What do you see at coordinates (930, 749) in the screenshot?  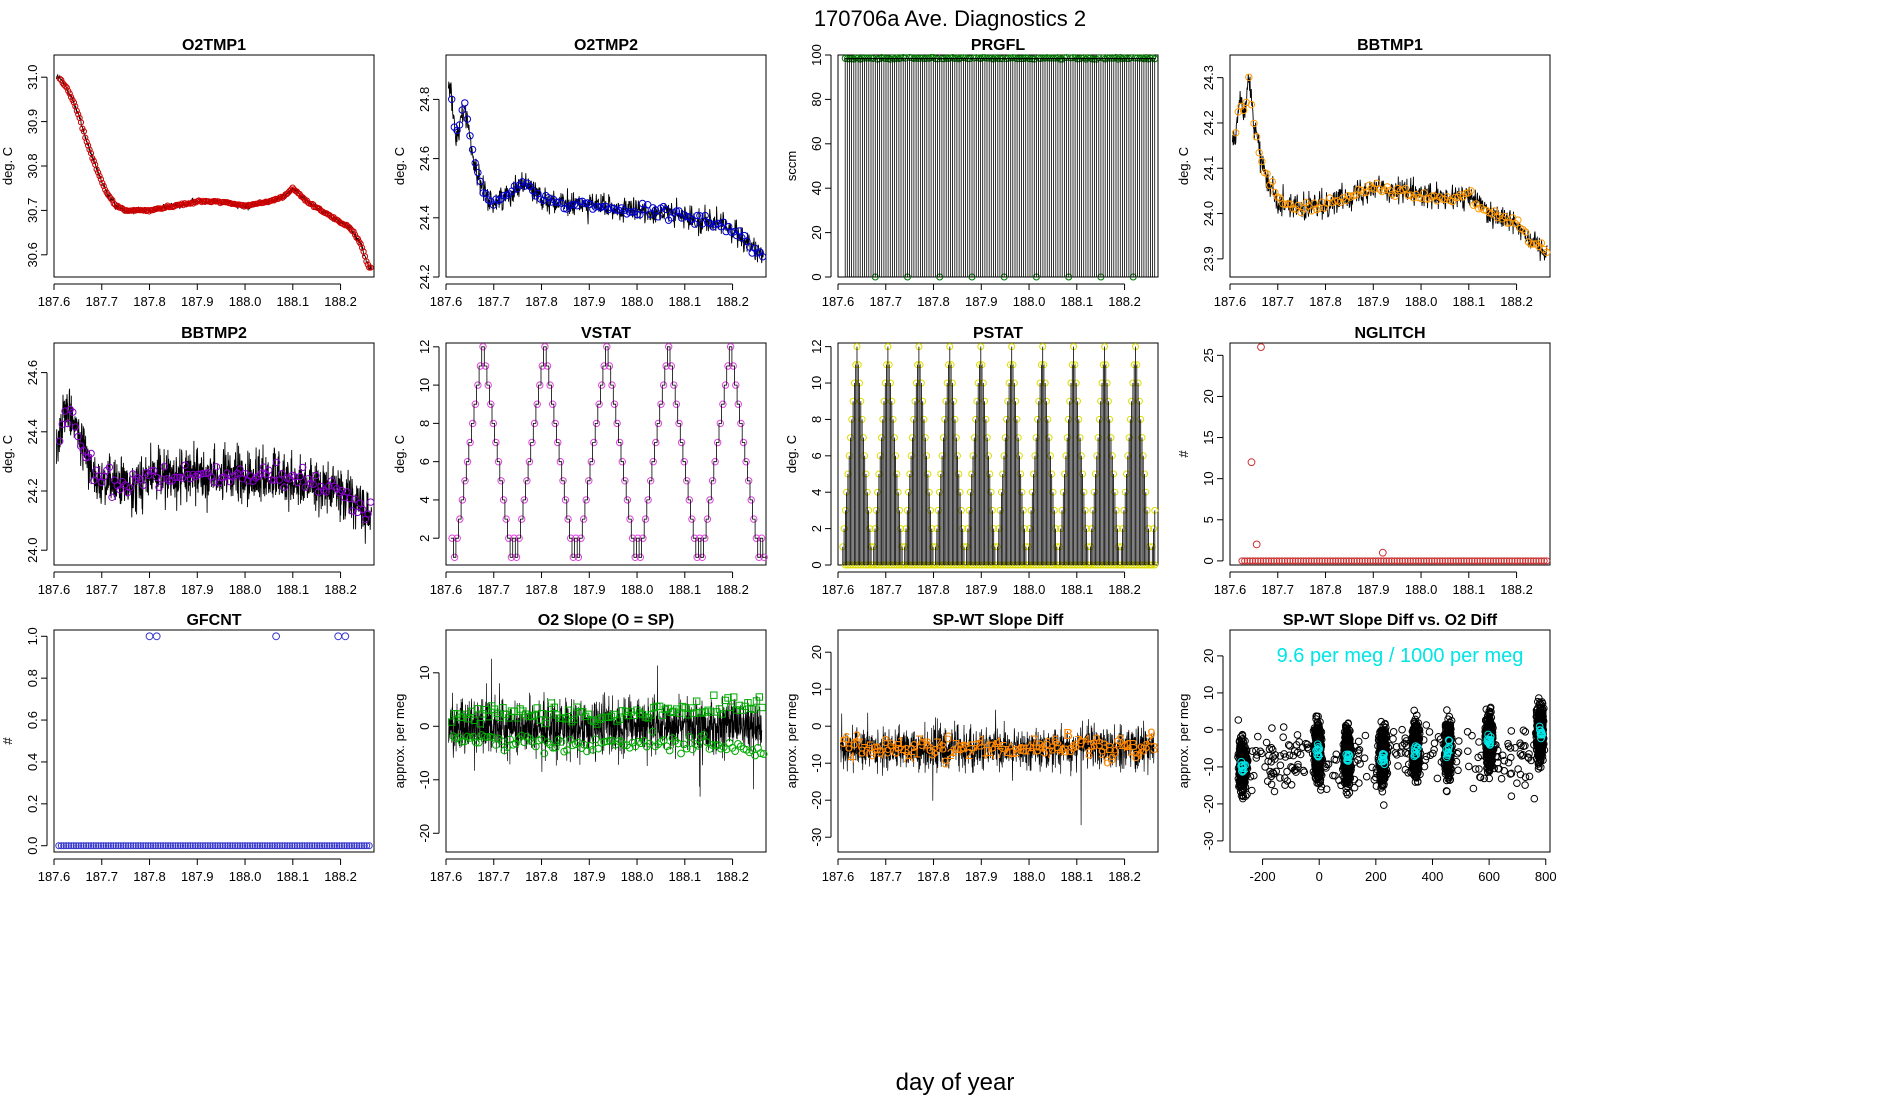 I see `chart-spwtdiff-label-point: 6` at bounding box center [930, 749].